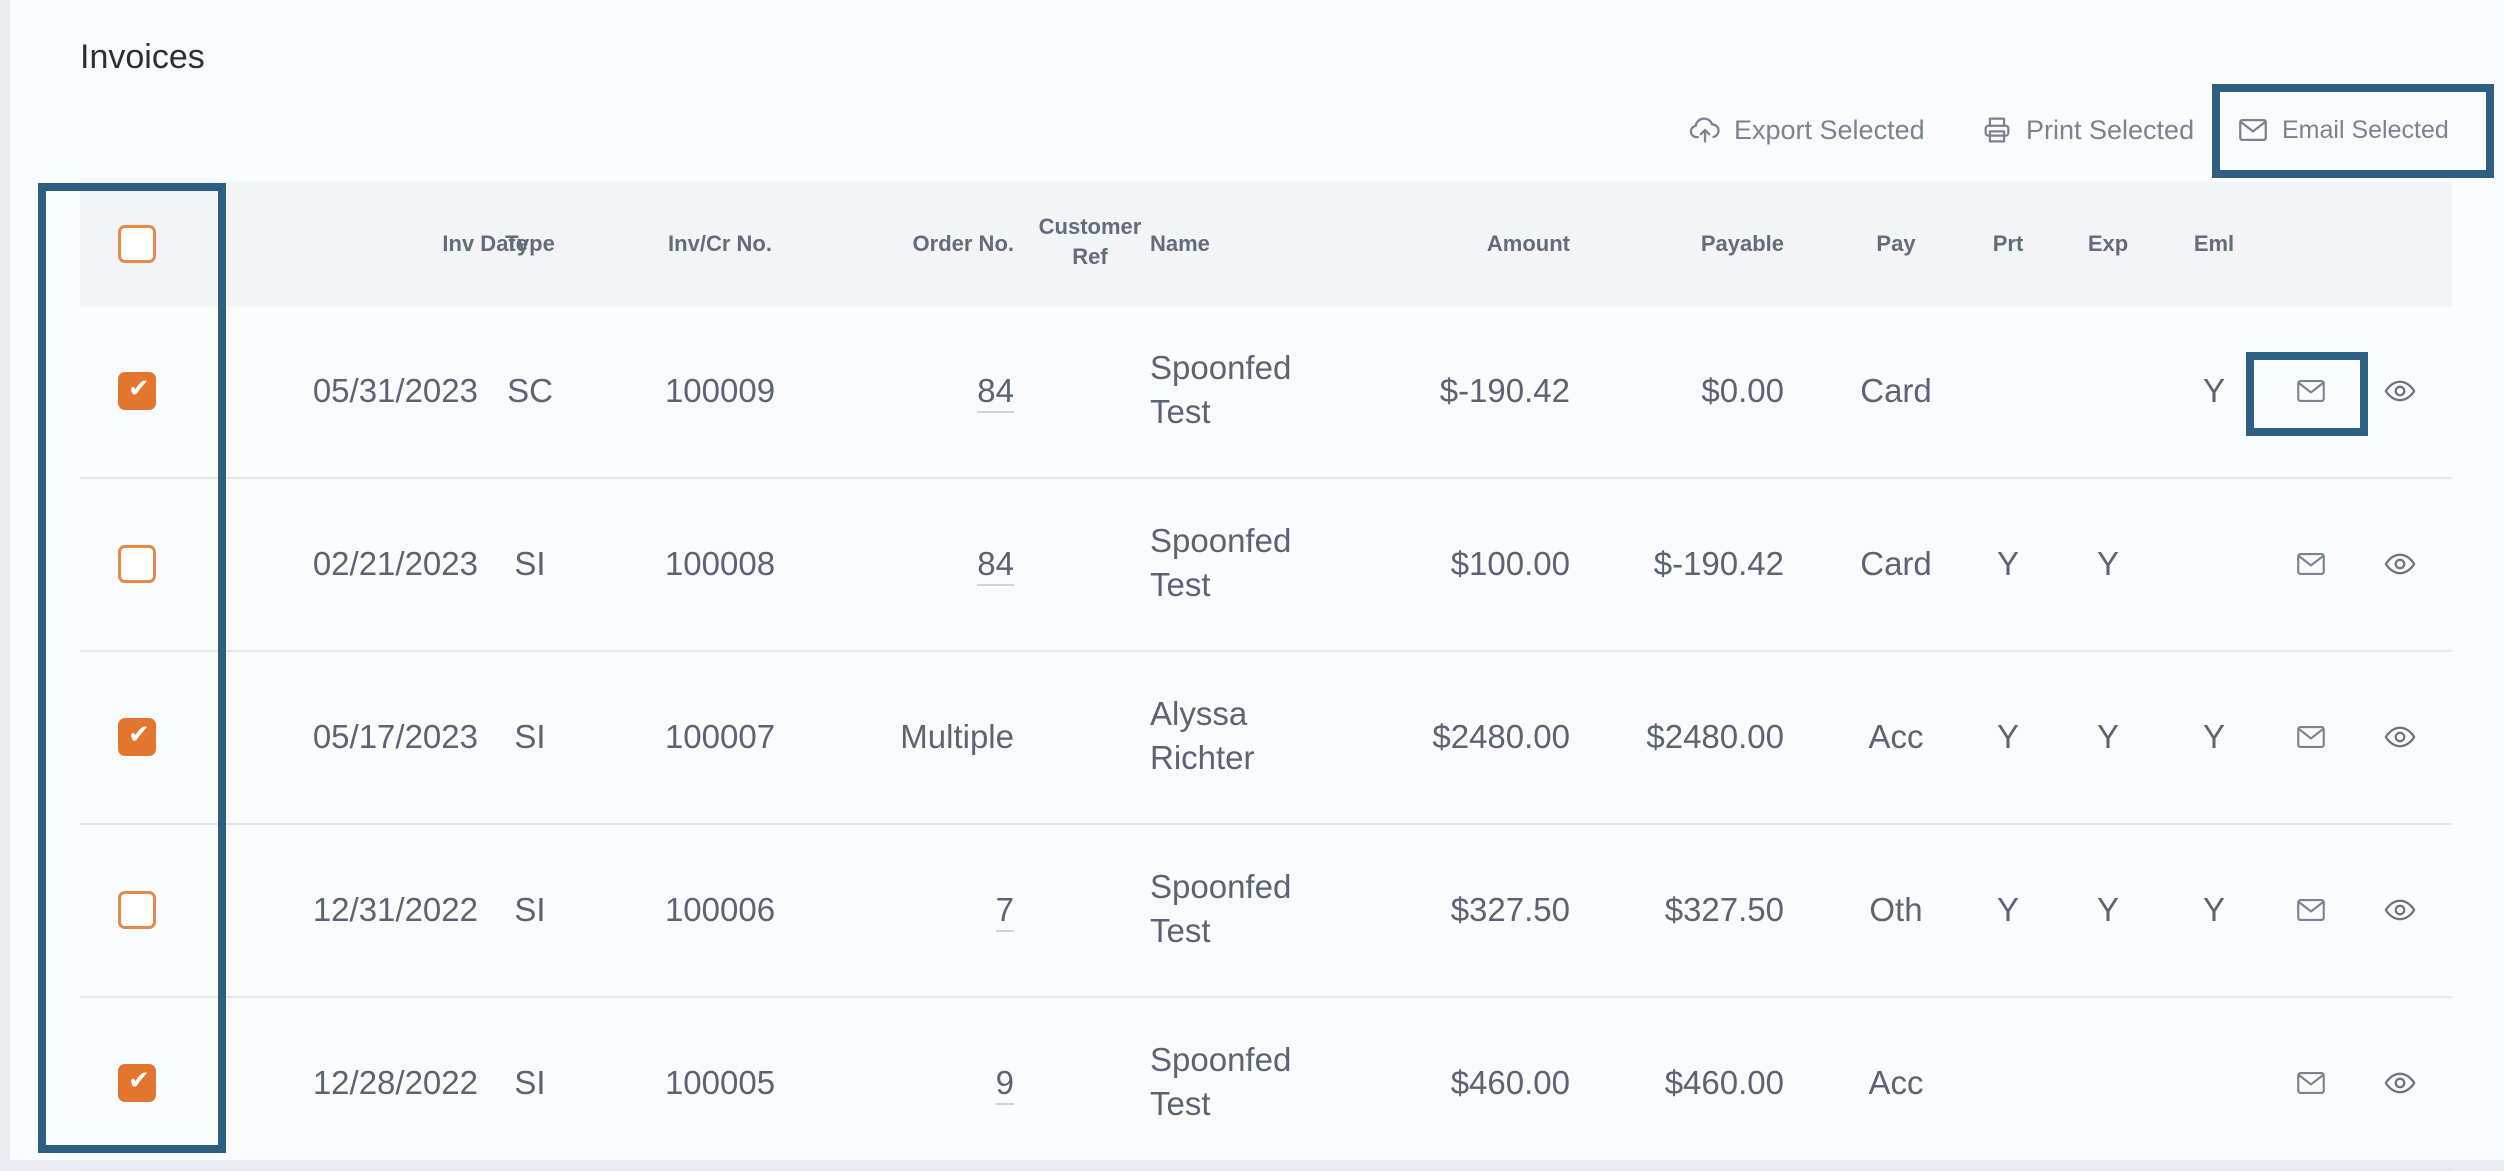 This screenshot has width=2504, height=1171. I want to click on print-selected-label: Print Selected, so click(2110, 129).